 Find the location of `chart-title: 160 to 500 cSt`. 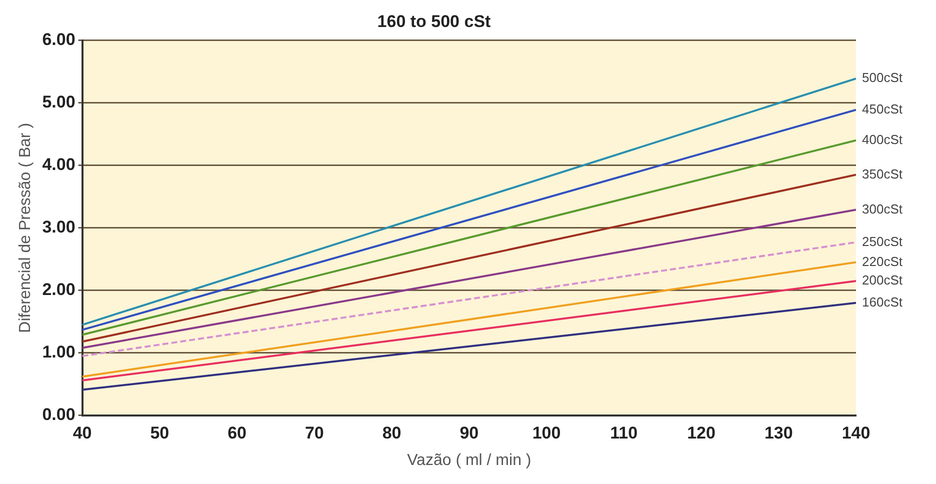

chart-title: 160 to 500 cSt is located at coordinates (434, 21).